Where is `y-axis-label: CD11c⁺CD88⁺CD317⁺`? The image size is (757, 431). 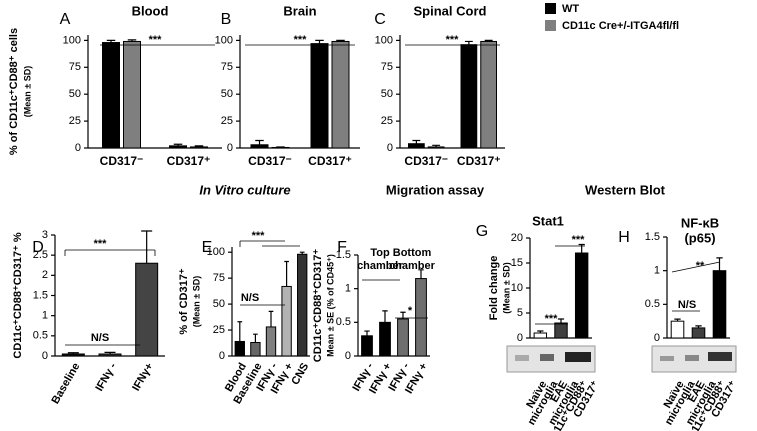
y-axis-label: CD11c⁺CD88⁺CD317⁺ is located at coordinates (318, 306).